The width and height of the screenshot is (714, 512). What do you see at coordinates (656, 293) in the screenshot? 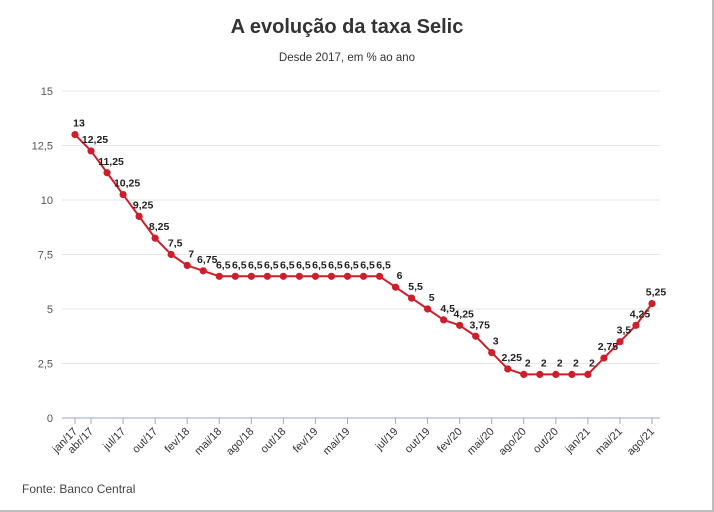
I see `data-label: 5,25` at bounding box center [656, 293].